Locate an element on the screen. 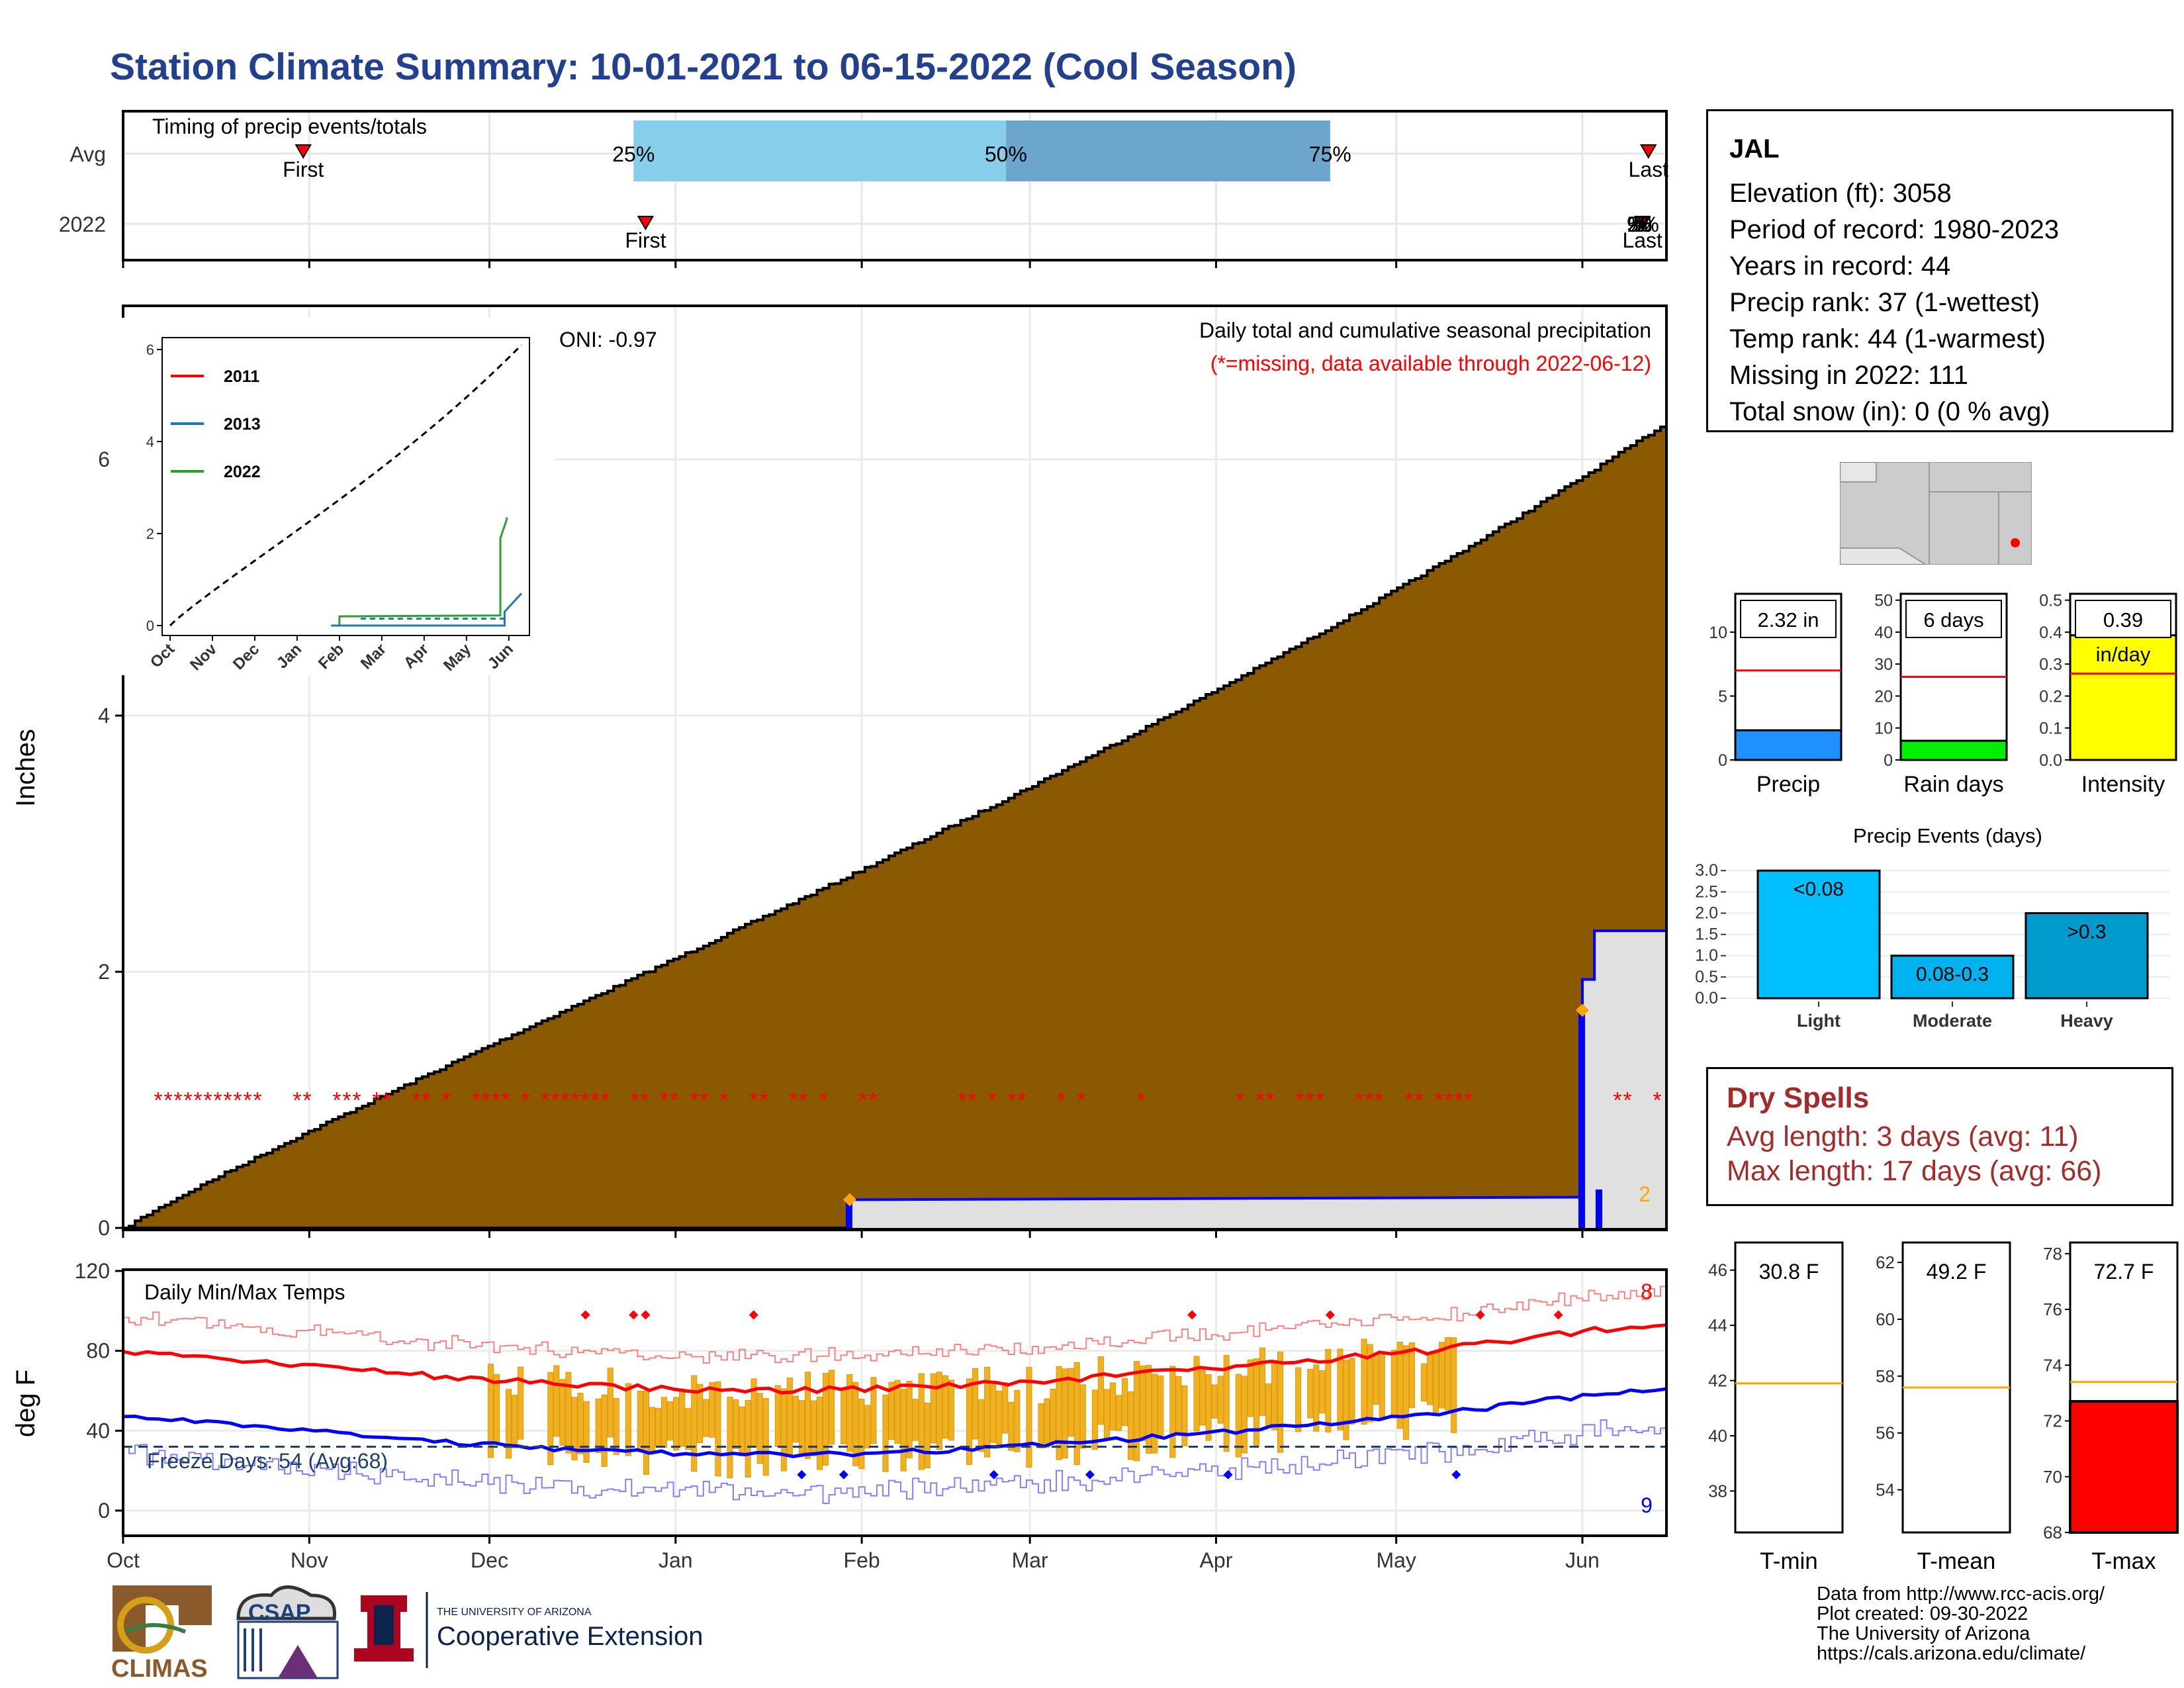  events-ytick-label: 0.0 is located at coordinates (1706, 998).